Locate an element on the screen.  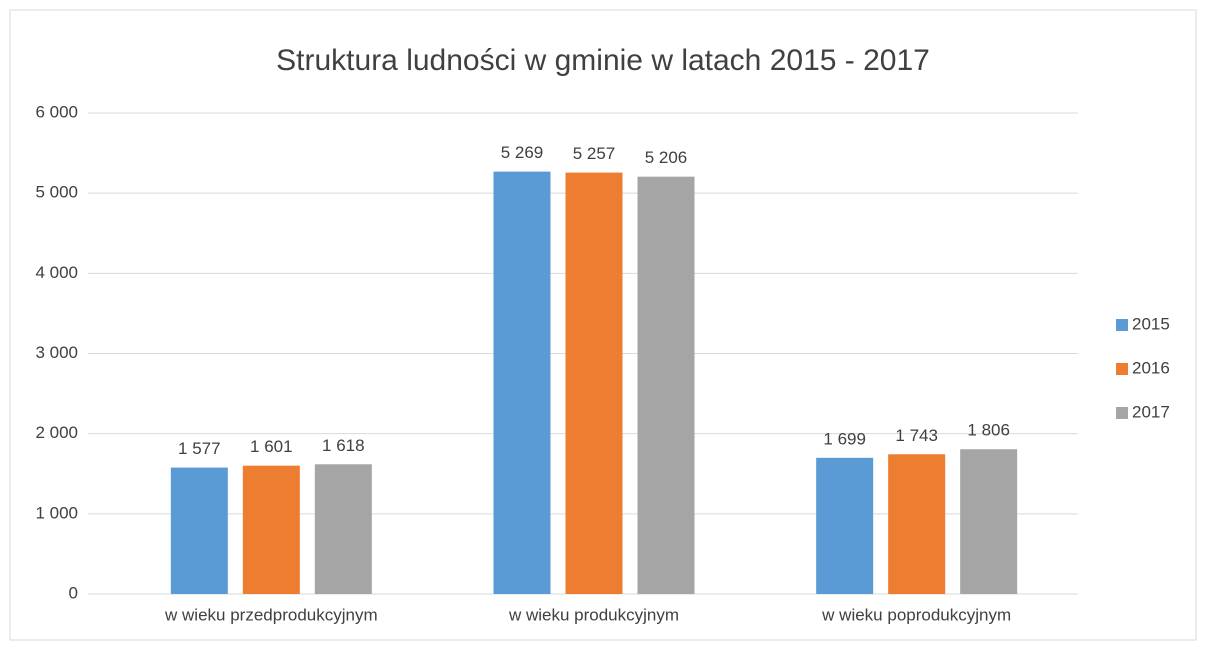
data-label: 1 618 is located at coordinates (343, 445).